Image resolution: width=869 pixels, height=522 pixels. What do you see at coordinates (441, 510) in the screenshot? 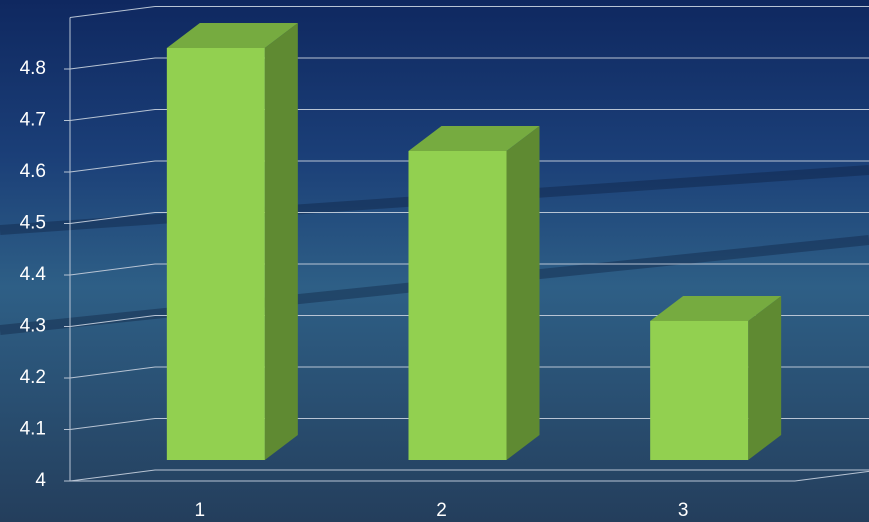
I see `x-tick-label: 2` at bounding box center [441, 510].